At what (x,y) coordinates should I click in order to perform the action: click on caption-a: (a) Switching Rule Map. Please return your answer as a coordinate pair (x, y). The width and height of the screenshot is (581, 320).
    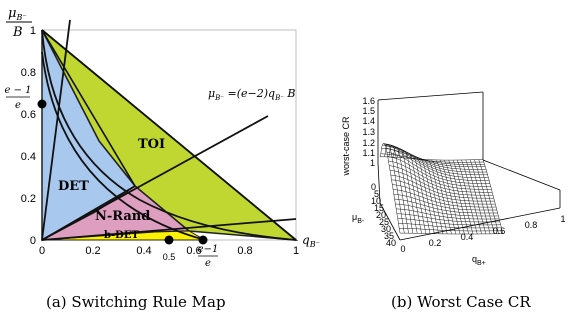
    Looking at the image, I should click on (136, 302).